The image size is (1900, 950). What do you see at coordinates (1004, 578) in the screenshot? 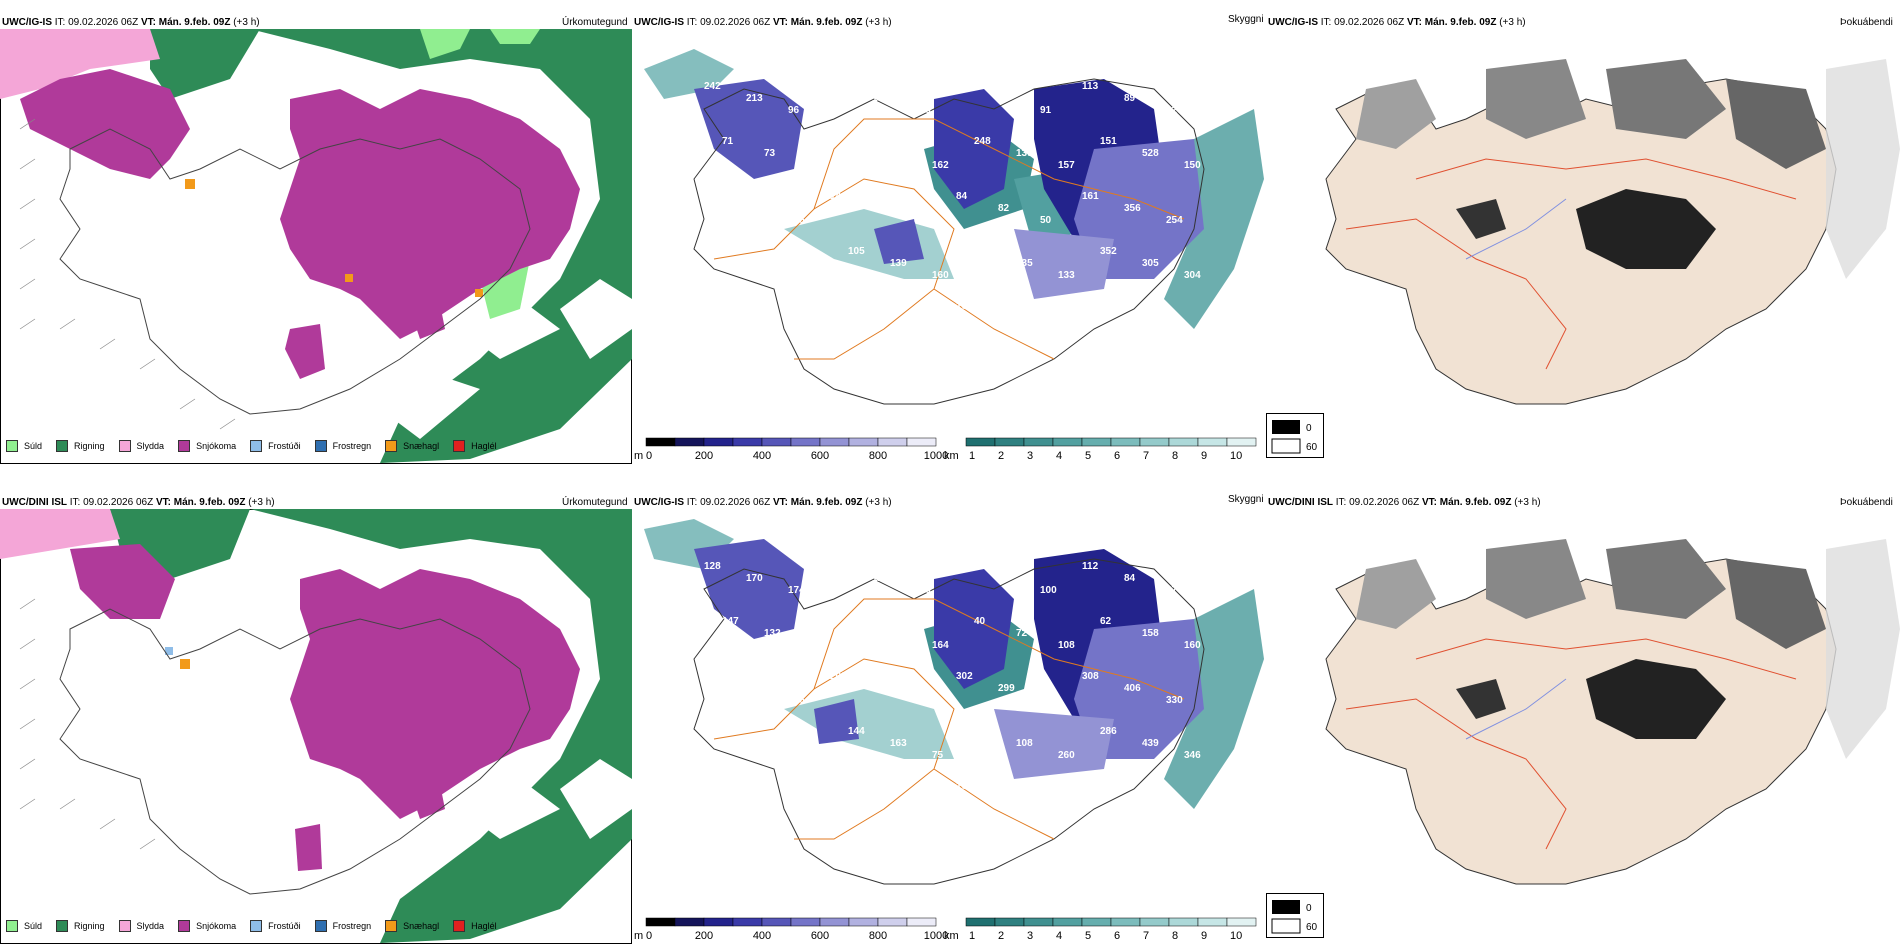
I see `ceiling-value-label: 85` at bounding box center [1004, 578].